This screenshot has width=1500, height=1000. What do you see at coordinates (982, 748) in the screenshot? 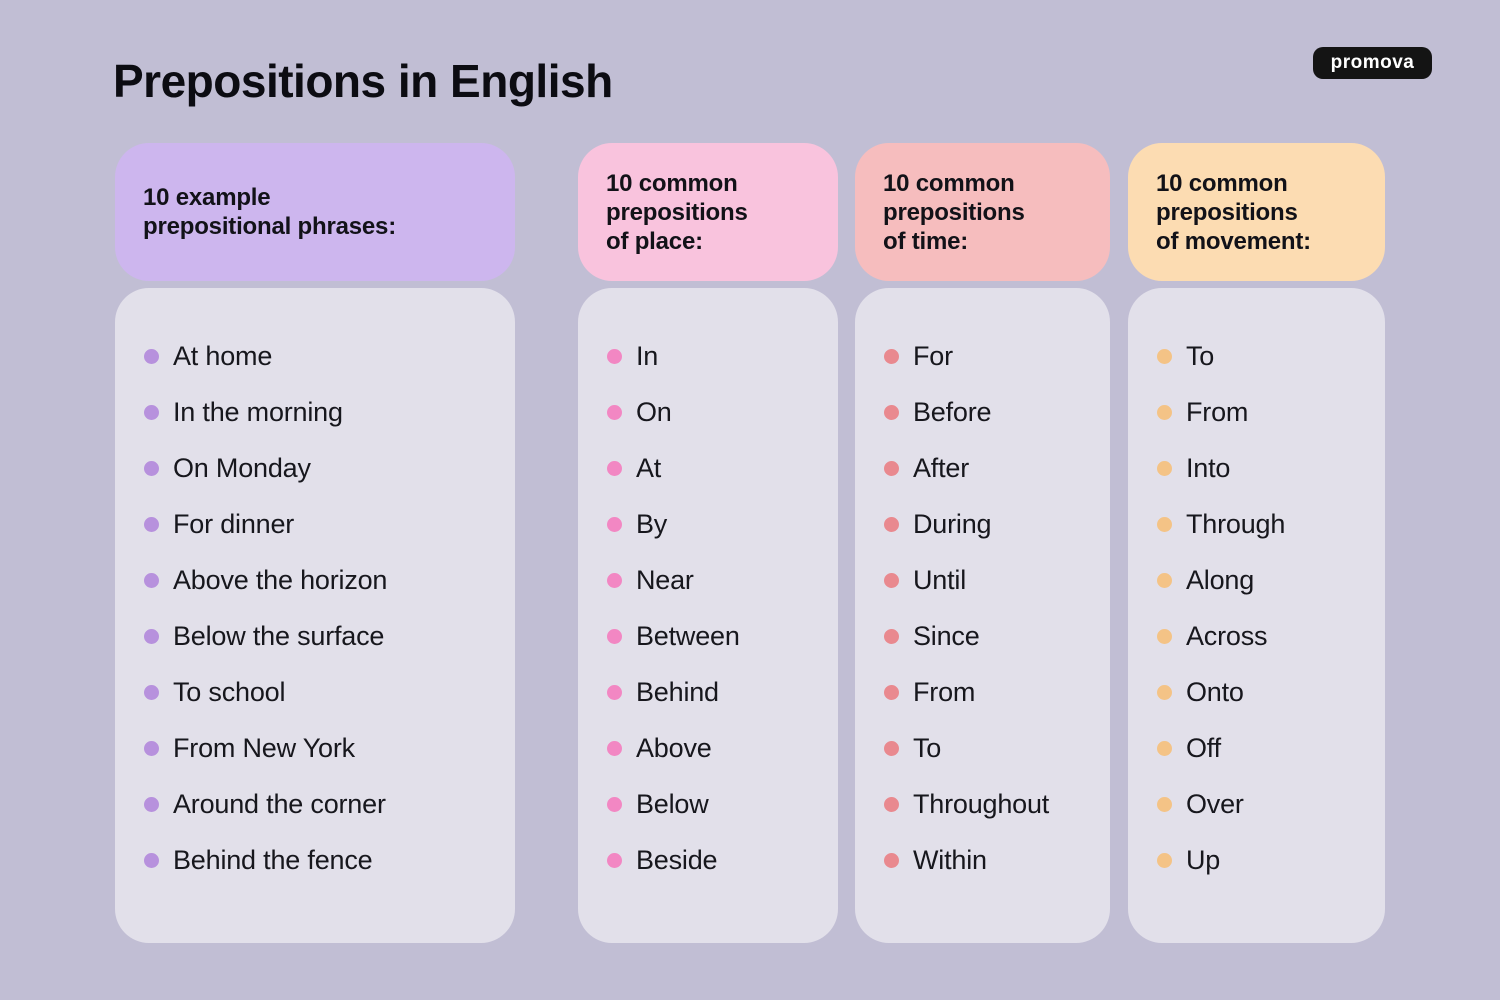
I see `list-item: To` at bounding box center [982, 748].